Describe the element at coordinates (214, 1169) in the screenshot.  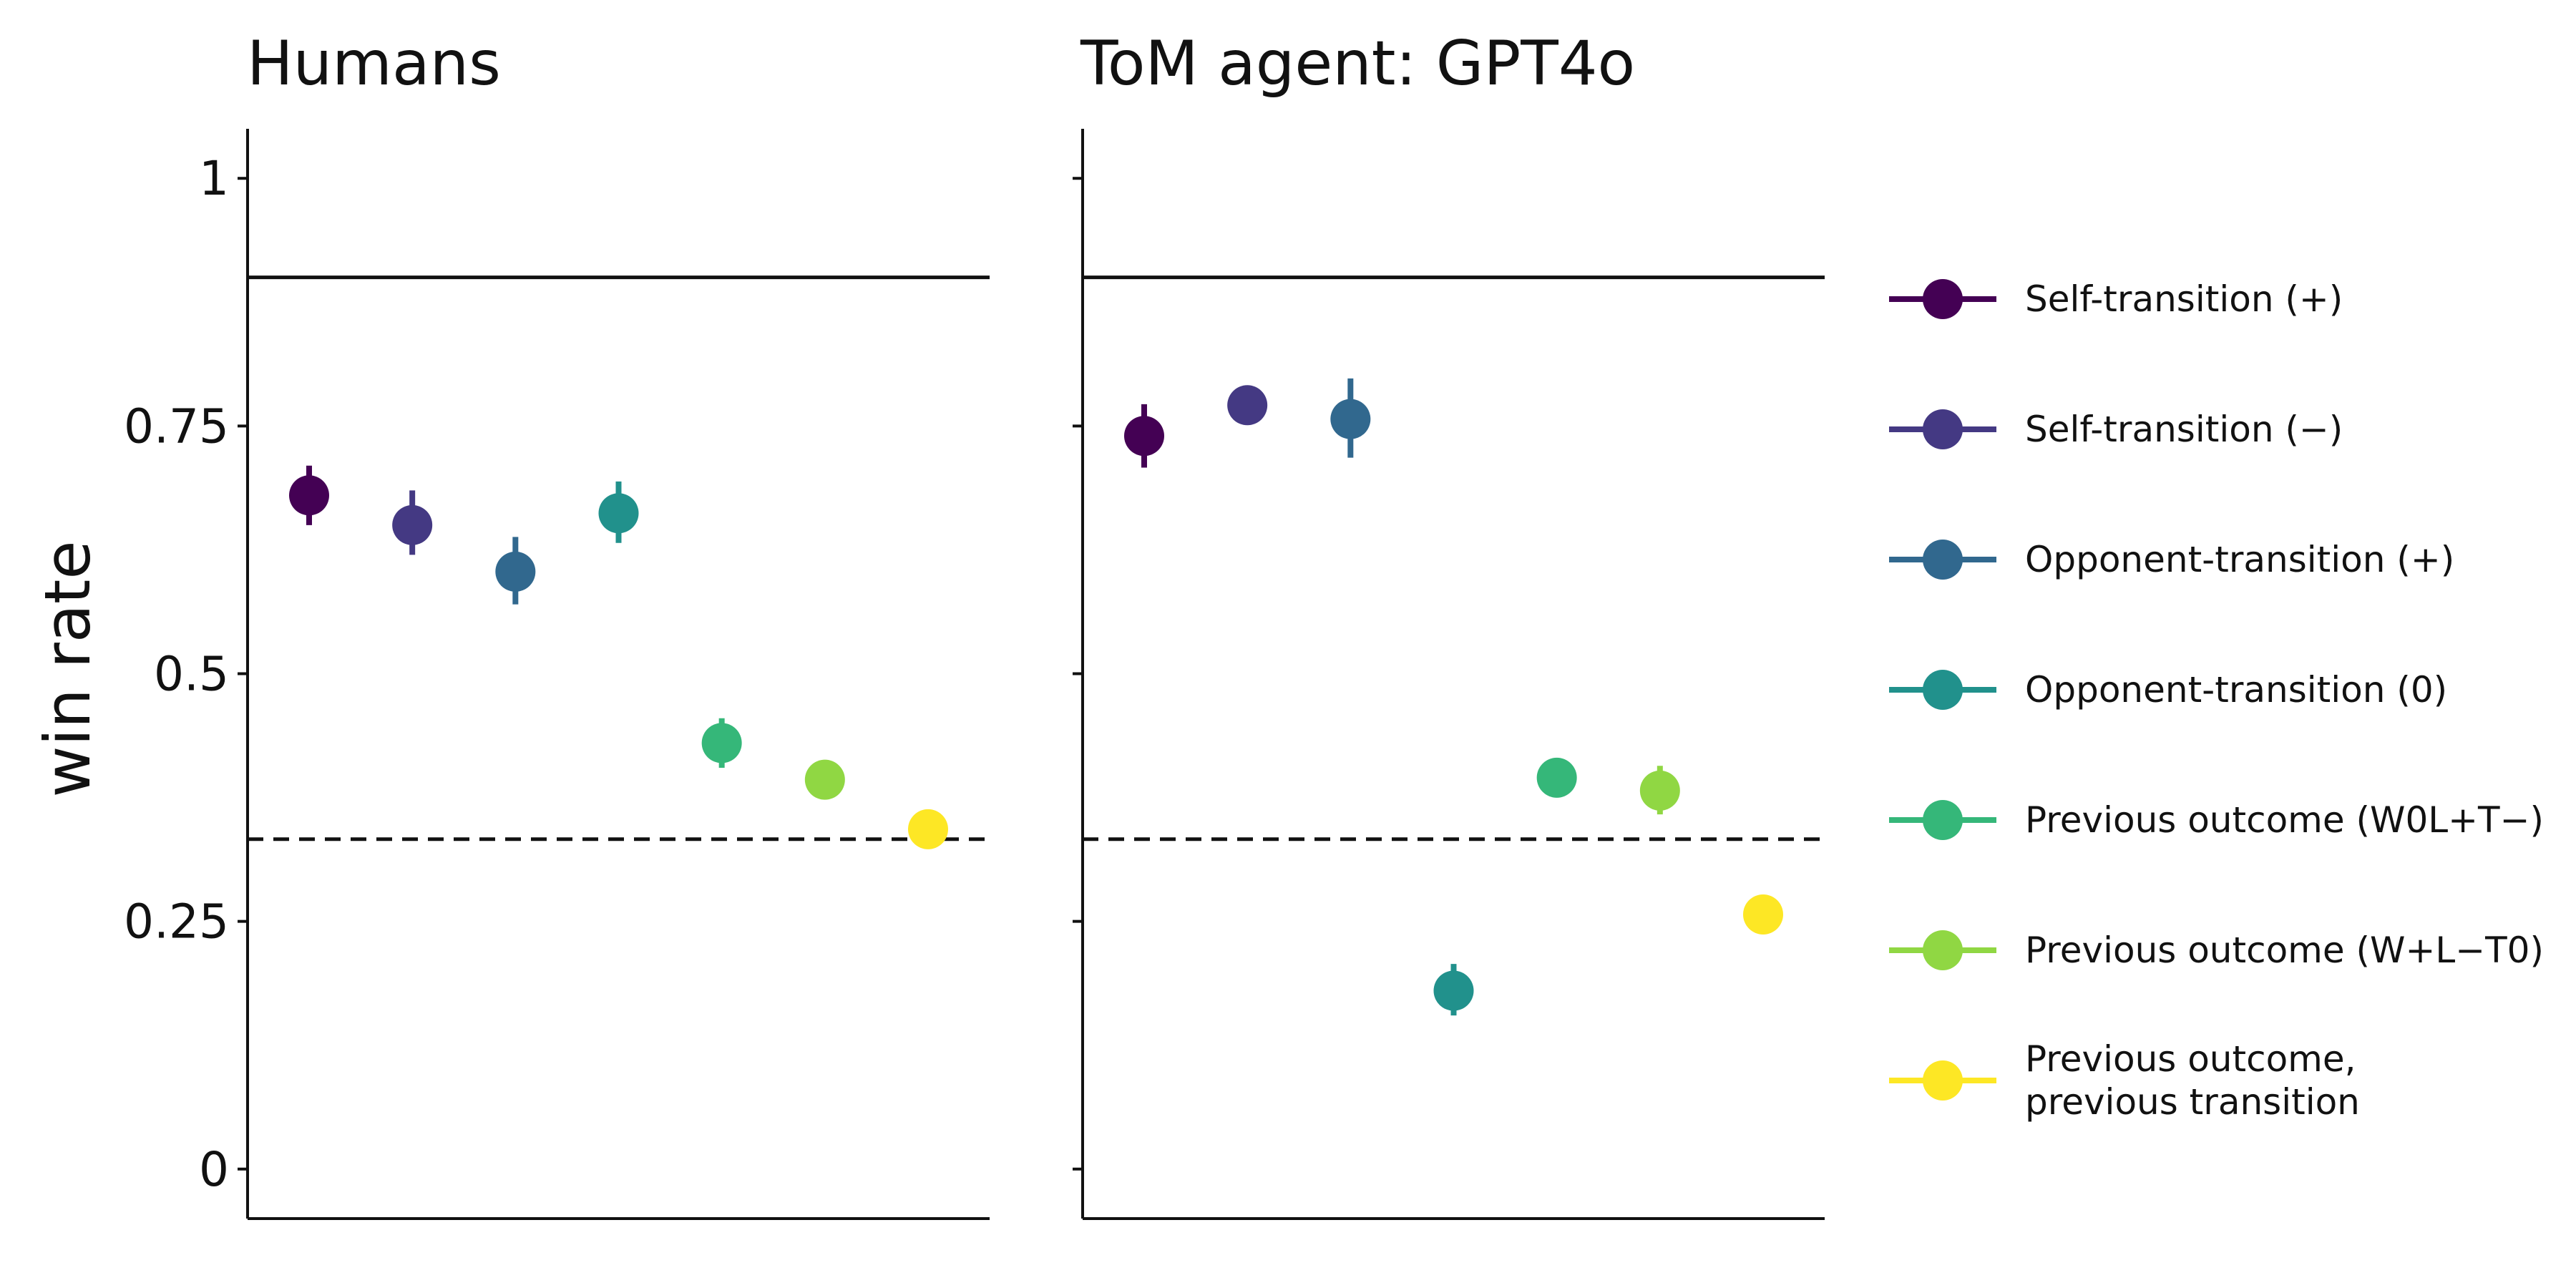
I see `y-tick-label: 0` at that location.